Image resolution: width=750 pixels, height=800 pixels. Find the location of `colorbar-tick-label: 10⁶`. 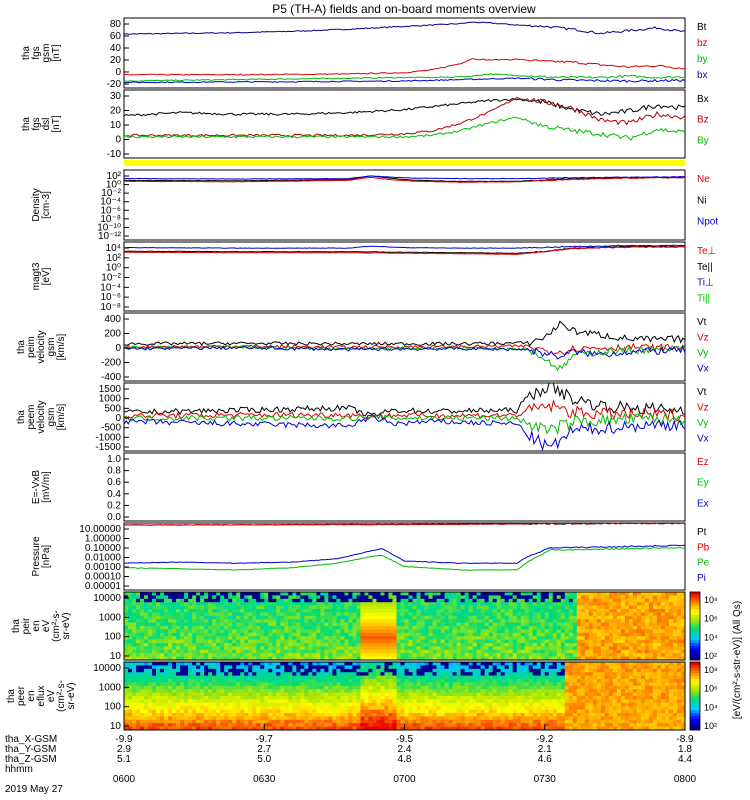

colorbar-tick-label: 10⁶ is located at coordinates (711, 619).